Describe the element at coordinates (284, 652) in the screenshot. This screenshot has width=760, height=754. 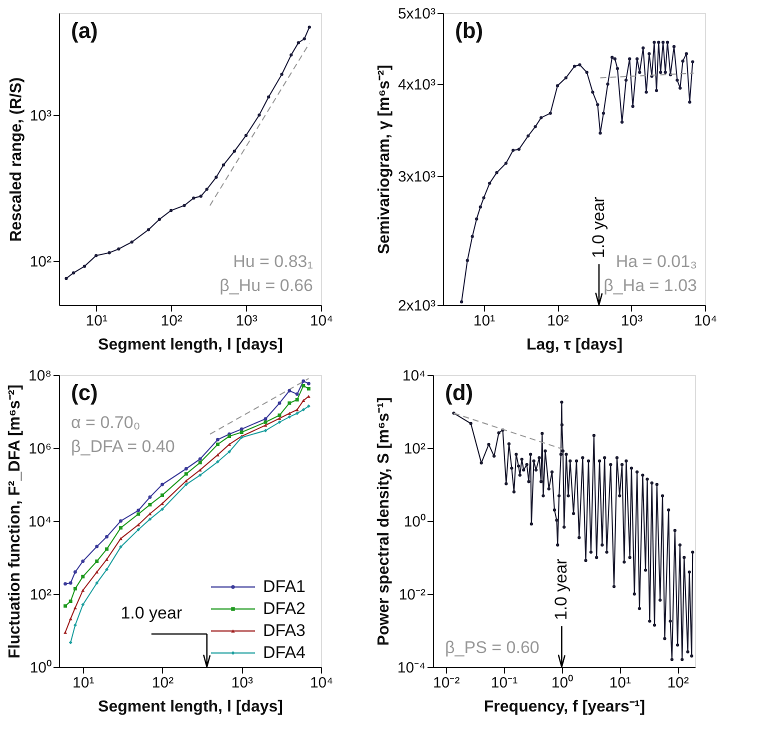
I see `legend-label: DFA4` at that location.